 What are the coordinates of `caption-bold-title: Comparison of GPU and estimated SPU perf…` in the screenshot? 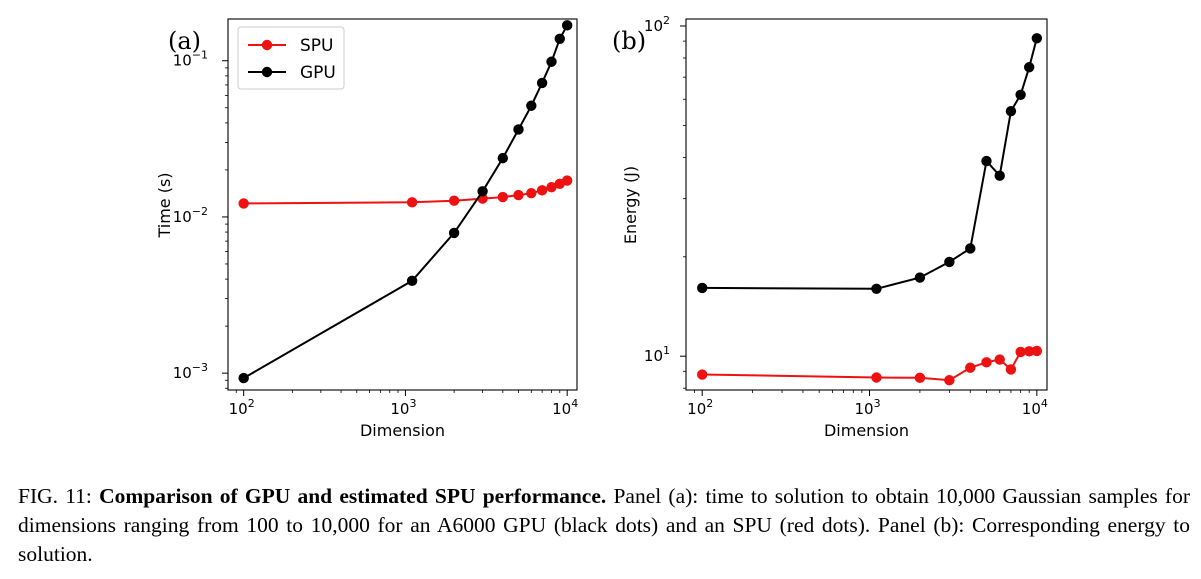 It's located at (353, 496).